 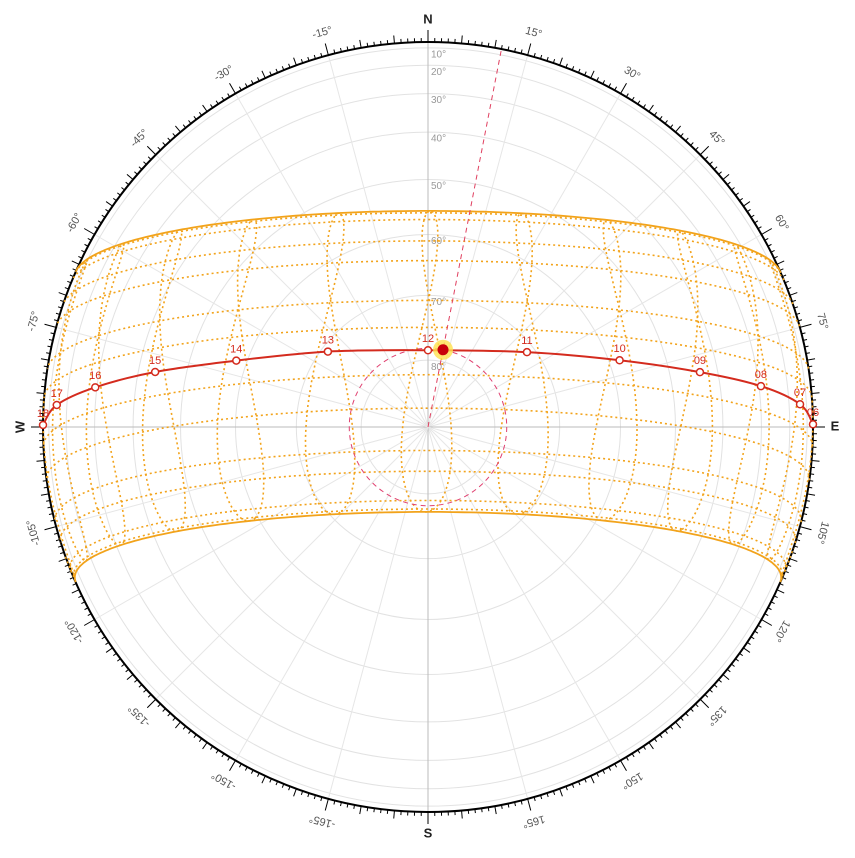 I want to click on altitude-label: 50°, so click(x=438, y=186).